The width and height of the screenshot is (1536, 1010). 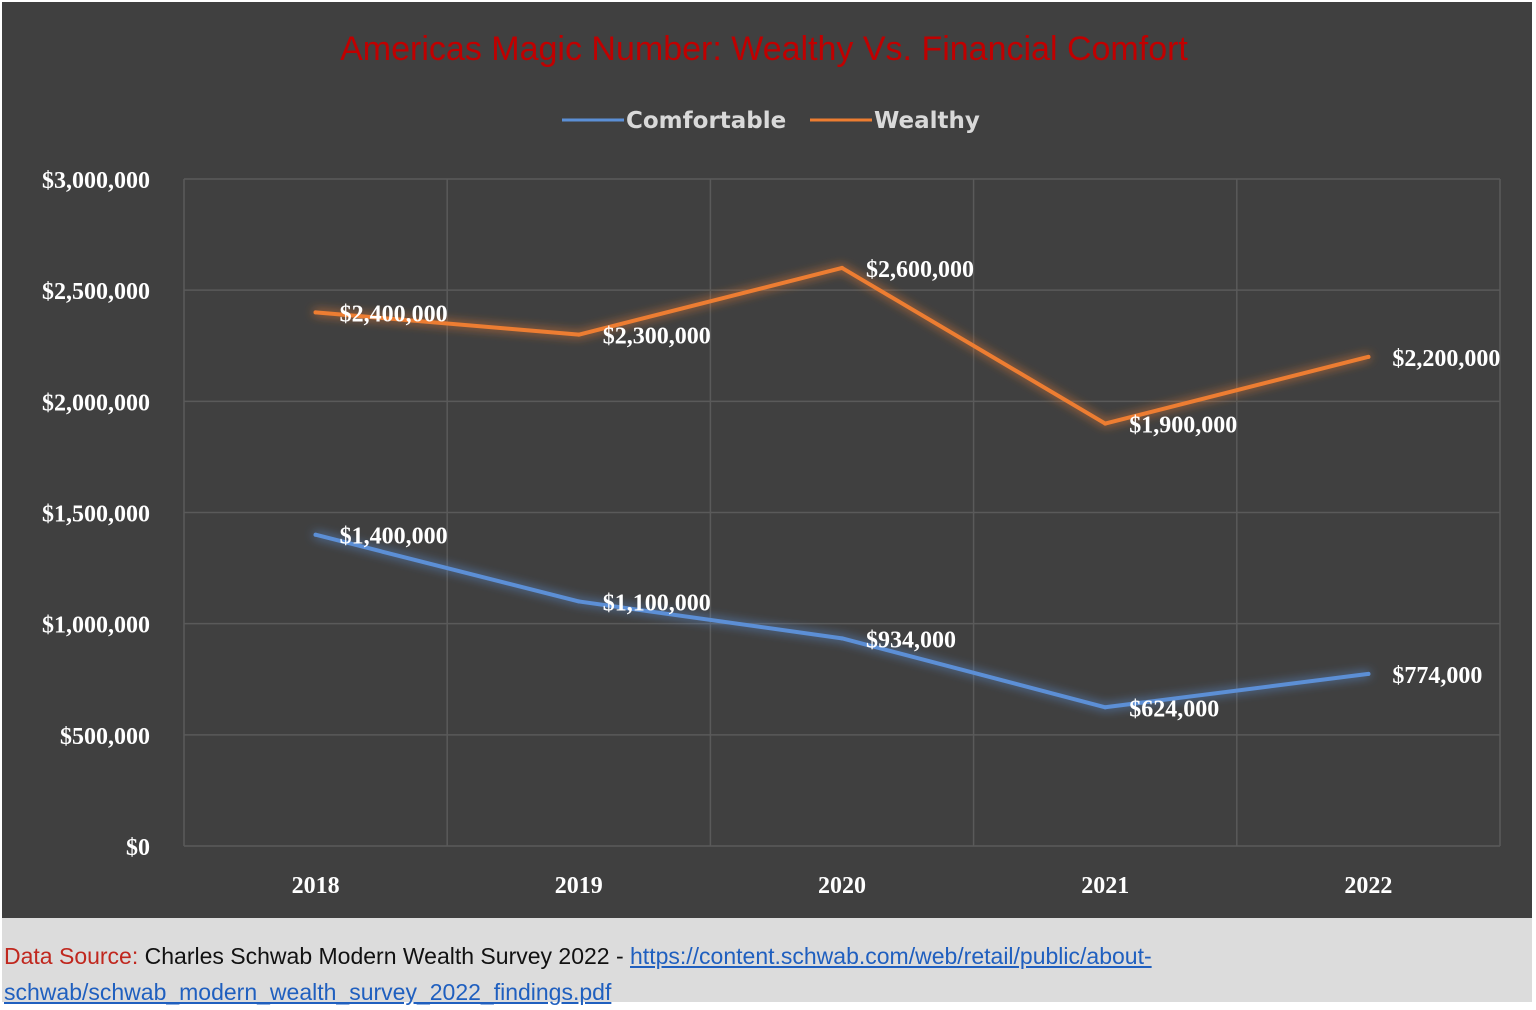 I want to click on data-label-wealthy: $2,400,000, so click(x=394, y=314).